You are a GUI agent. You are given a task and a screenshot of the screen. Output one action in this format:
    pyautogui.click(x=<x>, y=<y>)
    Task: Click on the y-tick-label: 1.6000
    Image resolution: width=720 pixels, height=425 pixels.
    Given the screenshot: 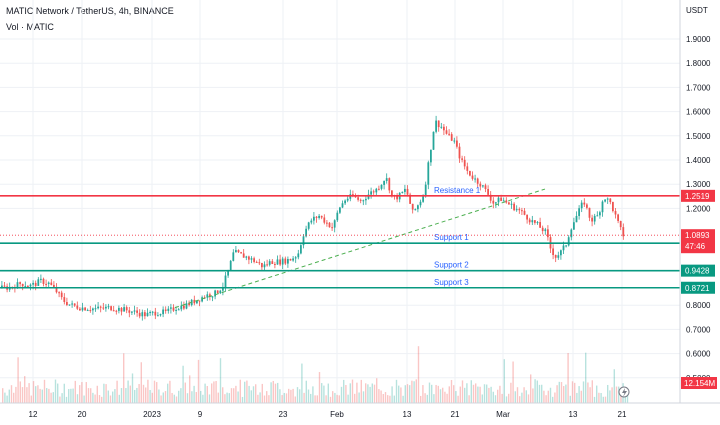 What is the action you would take?
    pyautogui.click(x=698, y=112)
    